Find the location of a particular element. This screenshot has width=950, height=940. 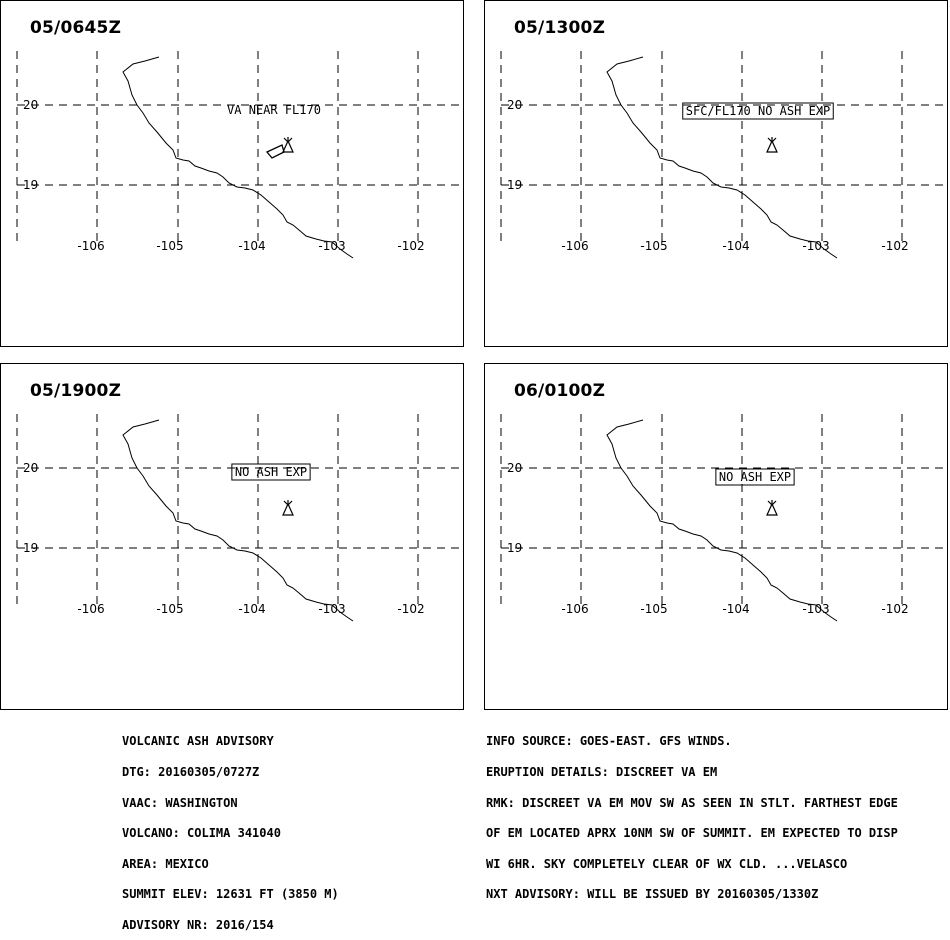

advisory-line: AREA: MEXICO is located at coordinates (165, 863).